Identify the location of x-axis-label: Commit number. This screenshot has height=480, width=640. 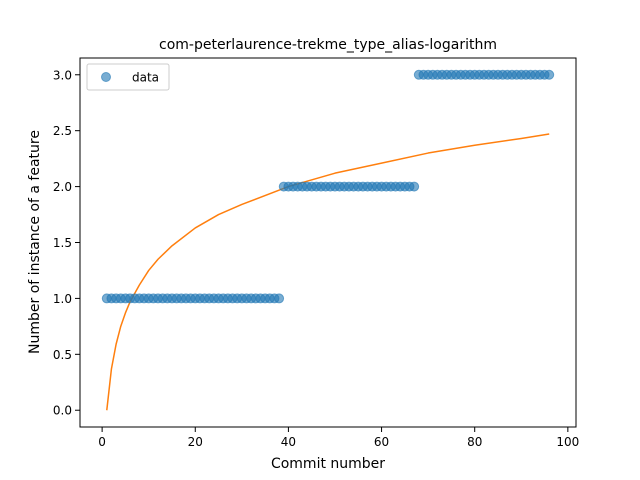
(328, 464).